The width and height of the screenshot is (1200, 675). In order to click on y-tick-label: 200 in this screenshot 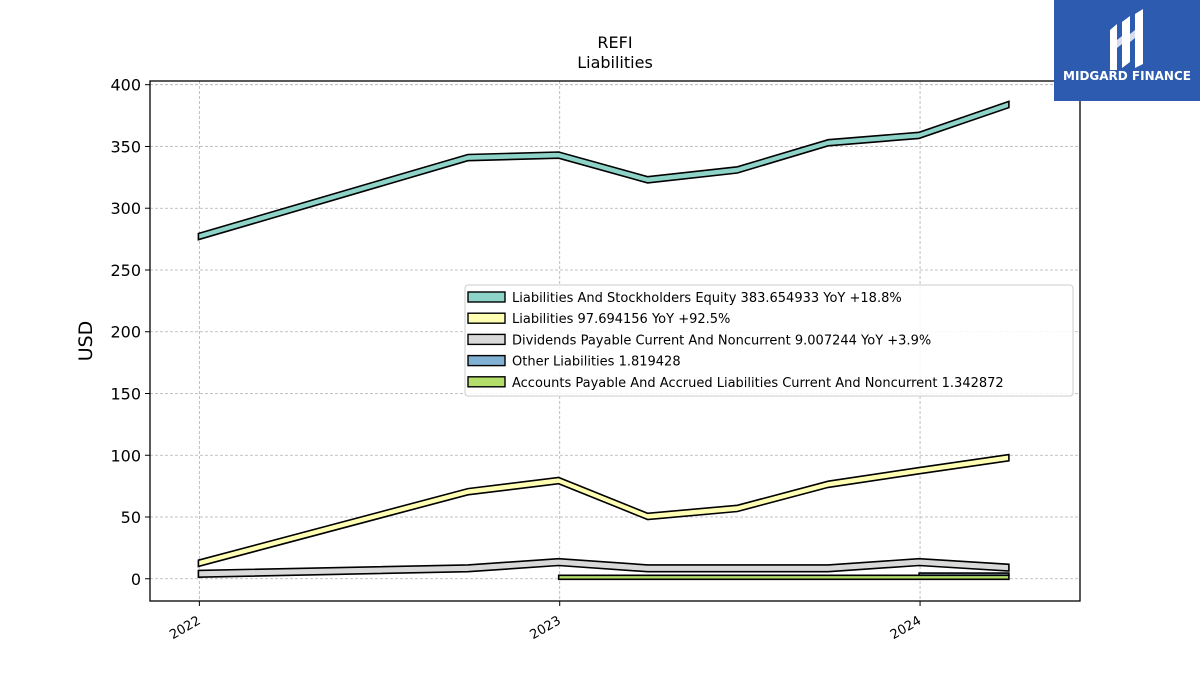, I will do `click(125, 332)`.